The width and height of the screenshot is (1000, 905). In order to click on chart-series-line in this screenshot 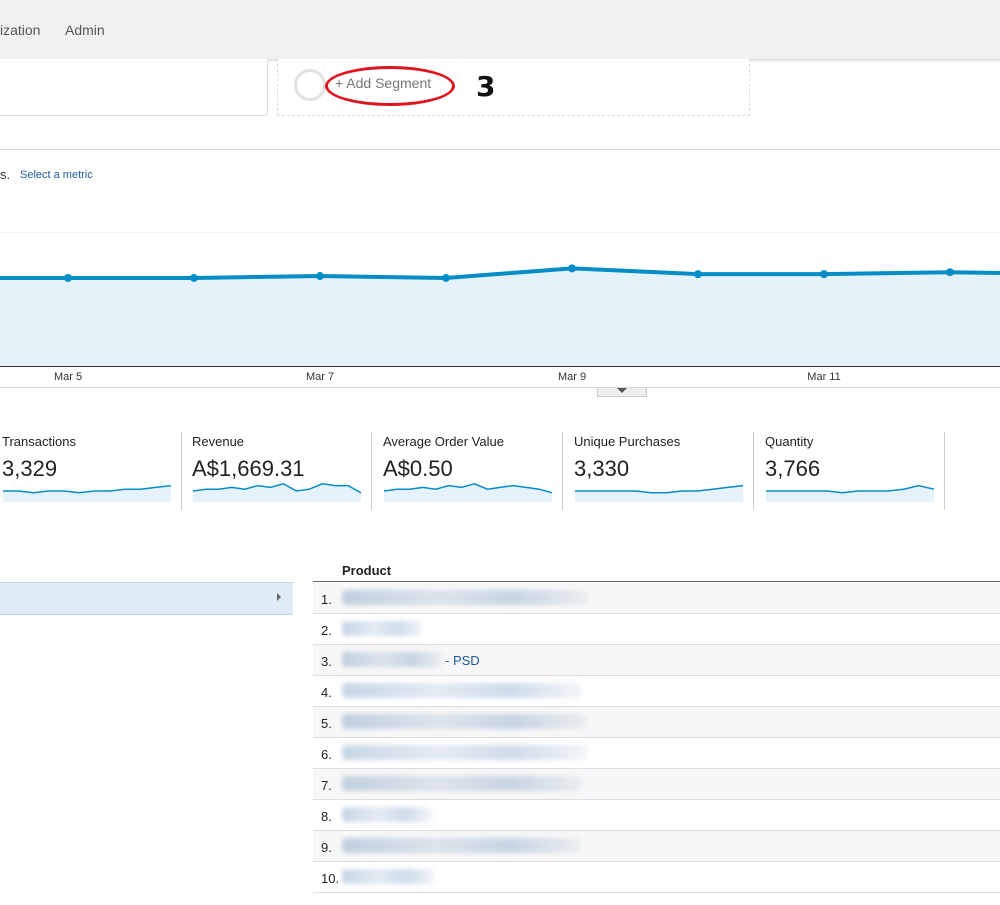, I will do `click(500, 273)`.